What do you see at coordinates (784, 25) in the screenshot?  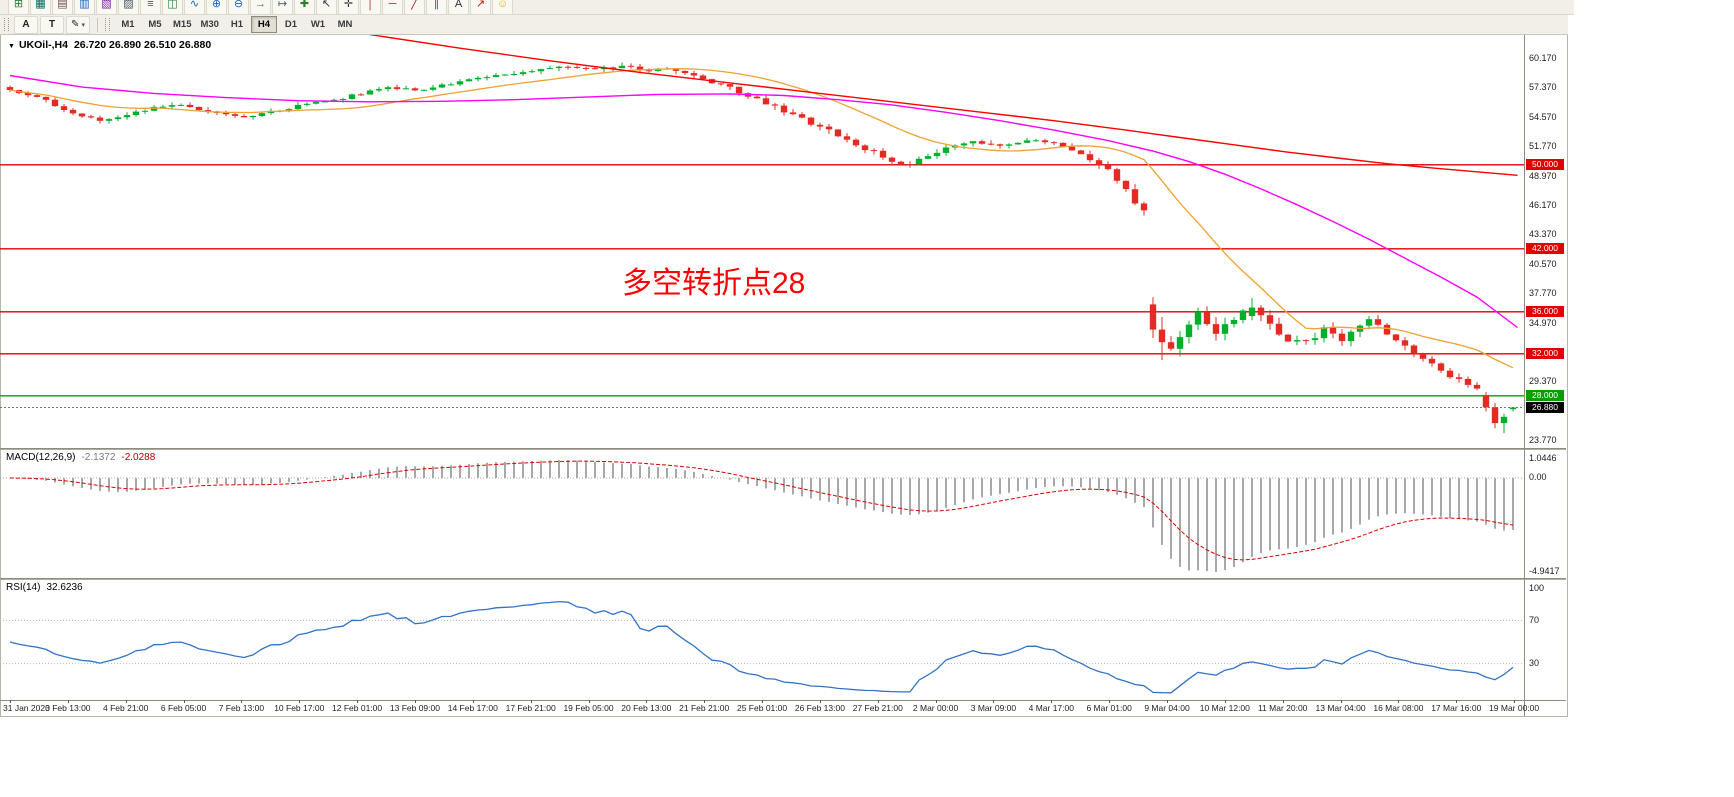 I see `toolbar-periods: A T ✎ ▾ M1 M5 M15 M30 H1 H4 D1 W1 MN` at bounding box center [784, 25].